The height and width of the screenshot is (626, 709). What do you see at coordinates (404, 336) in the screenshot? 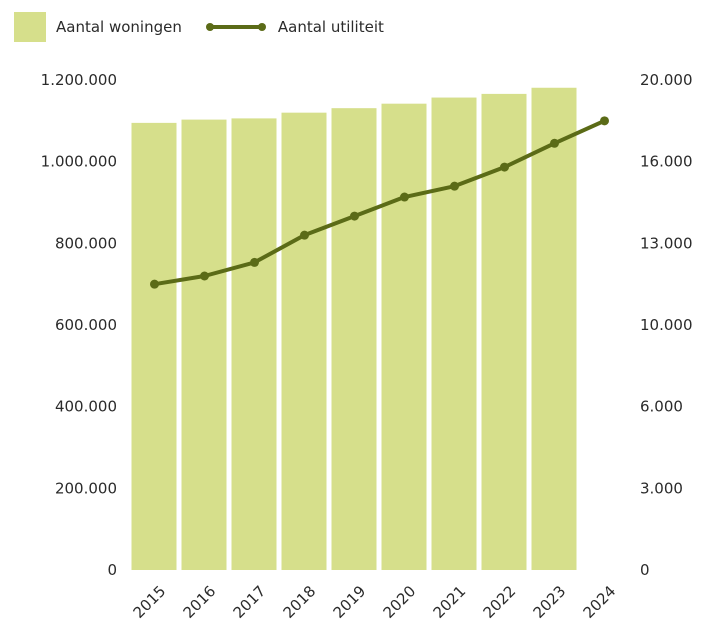
I see `bar-2020` at bounding box center [404, 336].